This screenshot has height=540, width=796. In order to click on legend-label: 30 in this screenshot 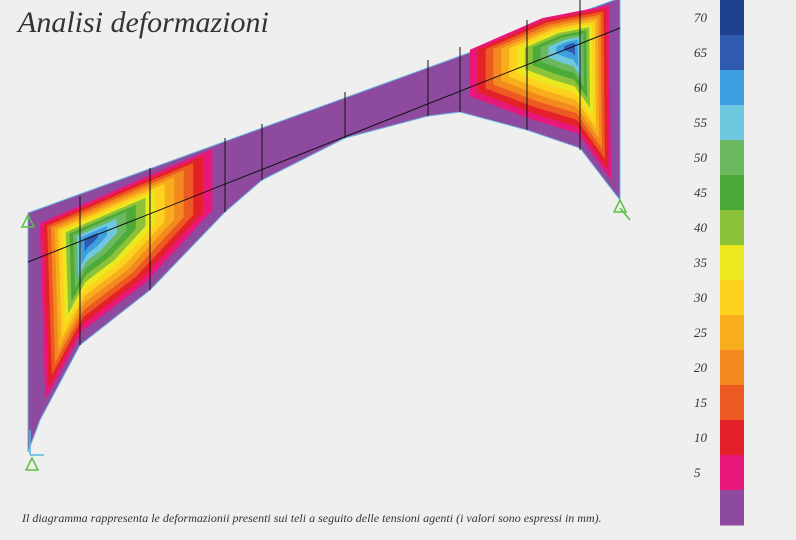, I will do `click(700, 297)`.